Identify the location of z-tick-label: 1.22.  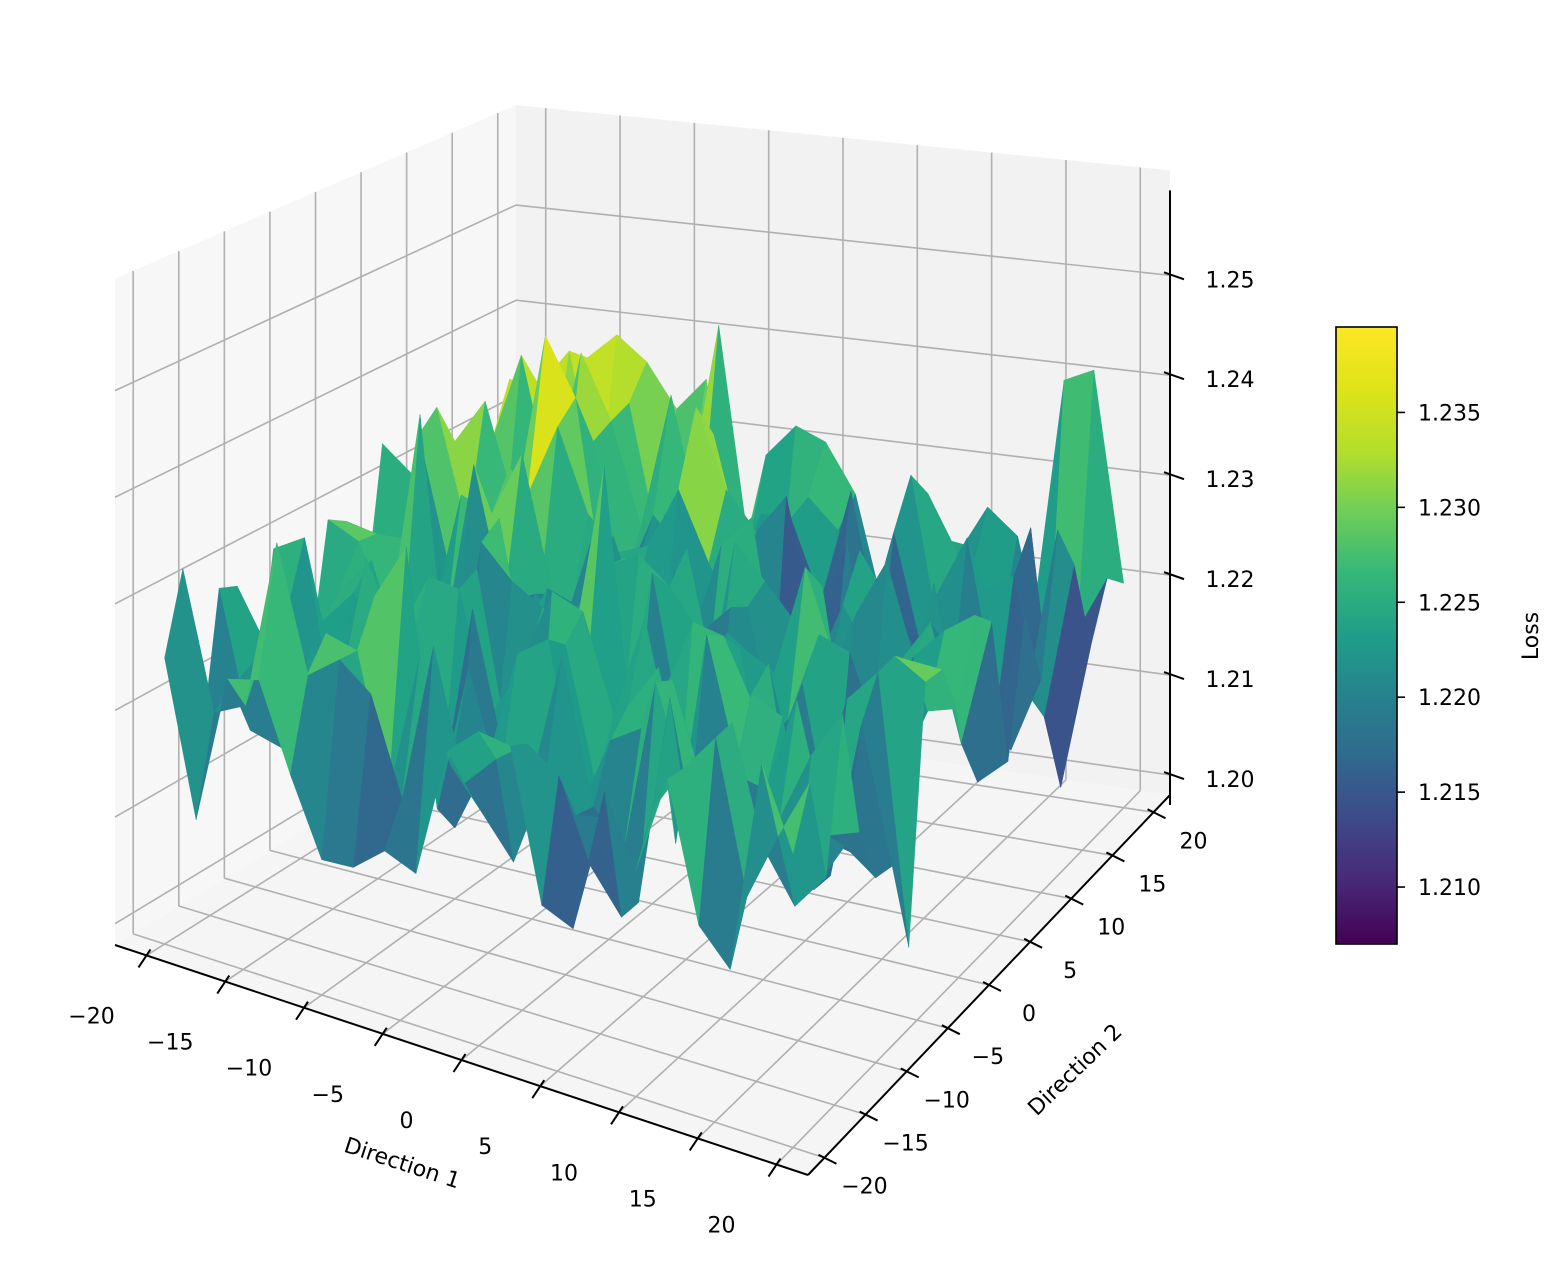
(1230, 580).